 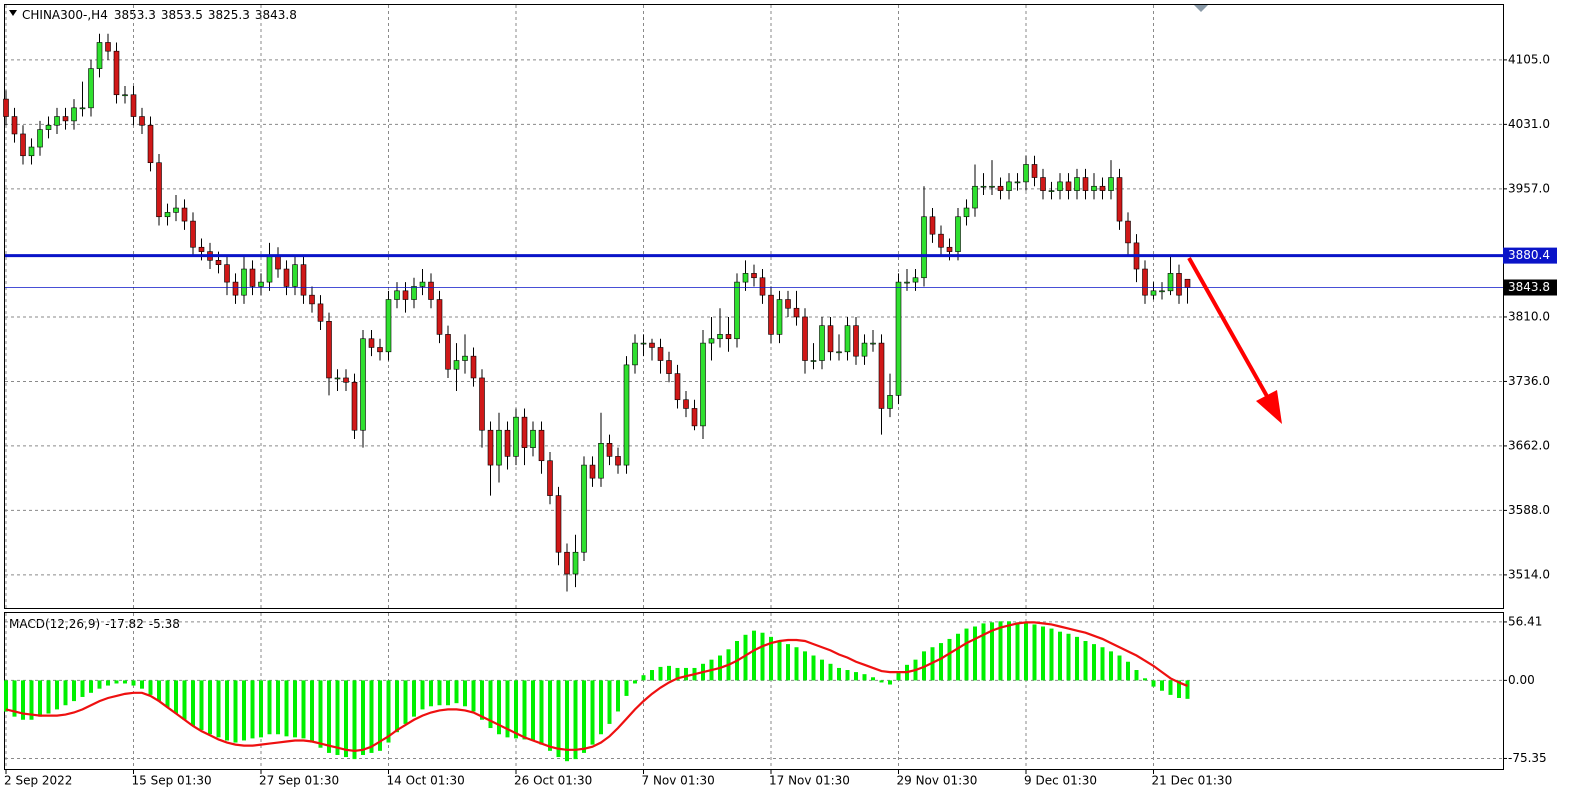 I want to click on arrow-shaft, so click(x=1228, y=328).